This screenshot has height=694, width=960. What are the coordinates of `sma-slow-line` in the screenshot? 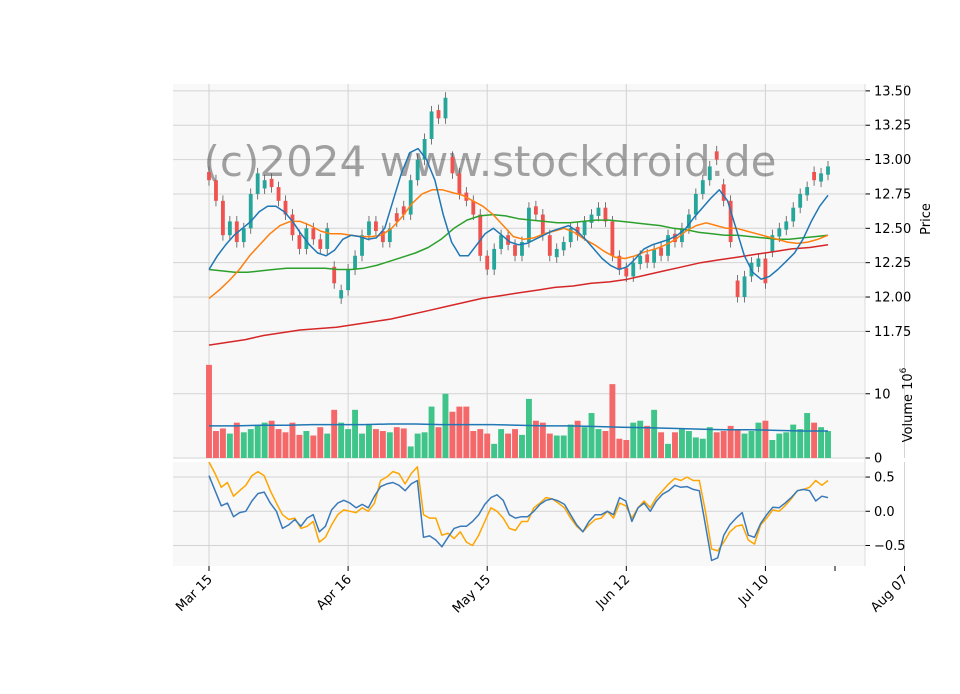 It's located at (518, 243).